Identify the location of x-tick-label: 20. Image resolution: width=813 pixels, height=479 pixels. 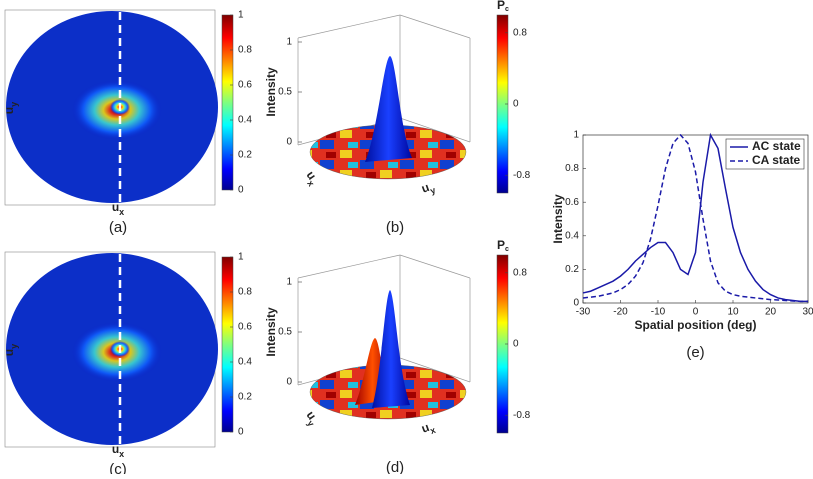
(771, 312).